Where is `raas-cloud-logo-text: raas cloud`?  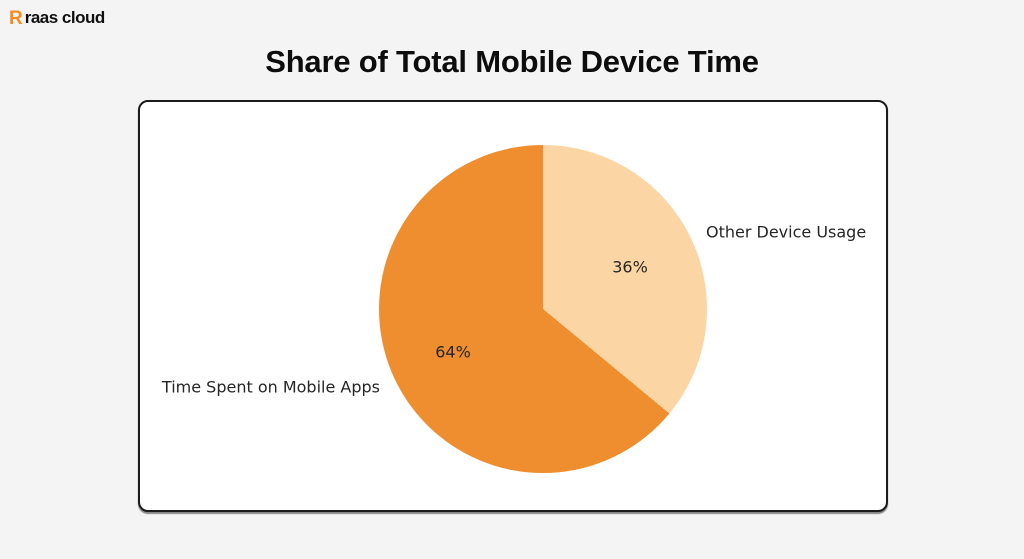
raas-cloud-logo-text: raas cloud is located at coordinates (65, 17).